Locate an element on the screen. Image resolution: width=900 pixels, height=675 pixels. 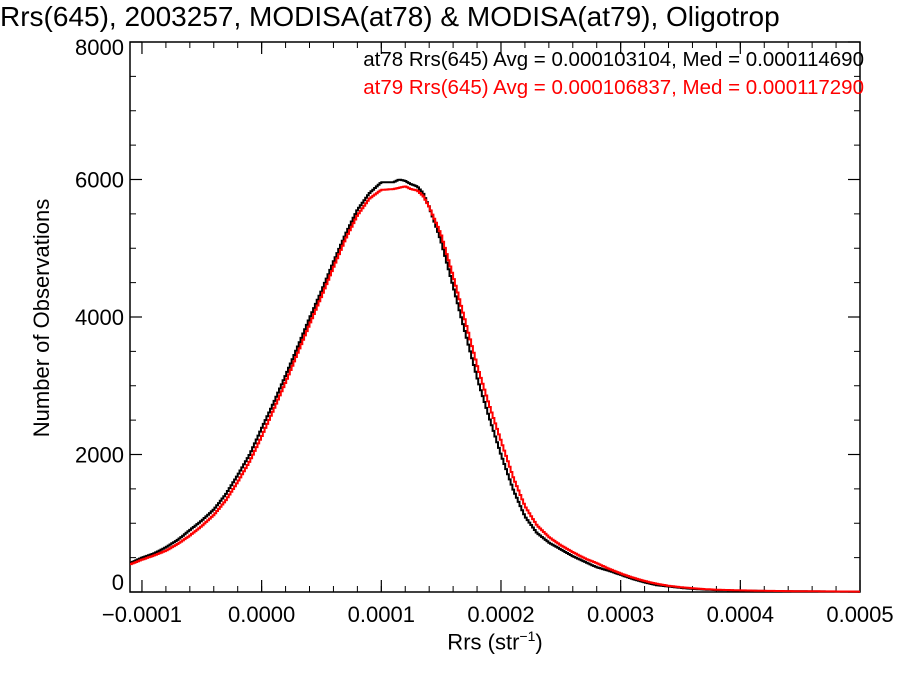
x-axis-label-close: ) is located at coordinates (539, 642).